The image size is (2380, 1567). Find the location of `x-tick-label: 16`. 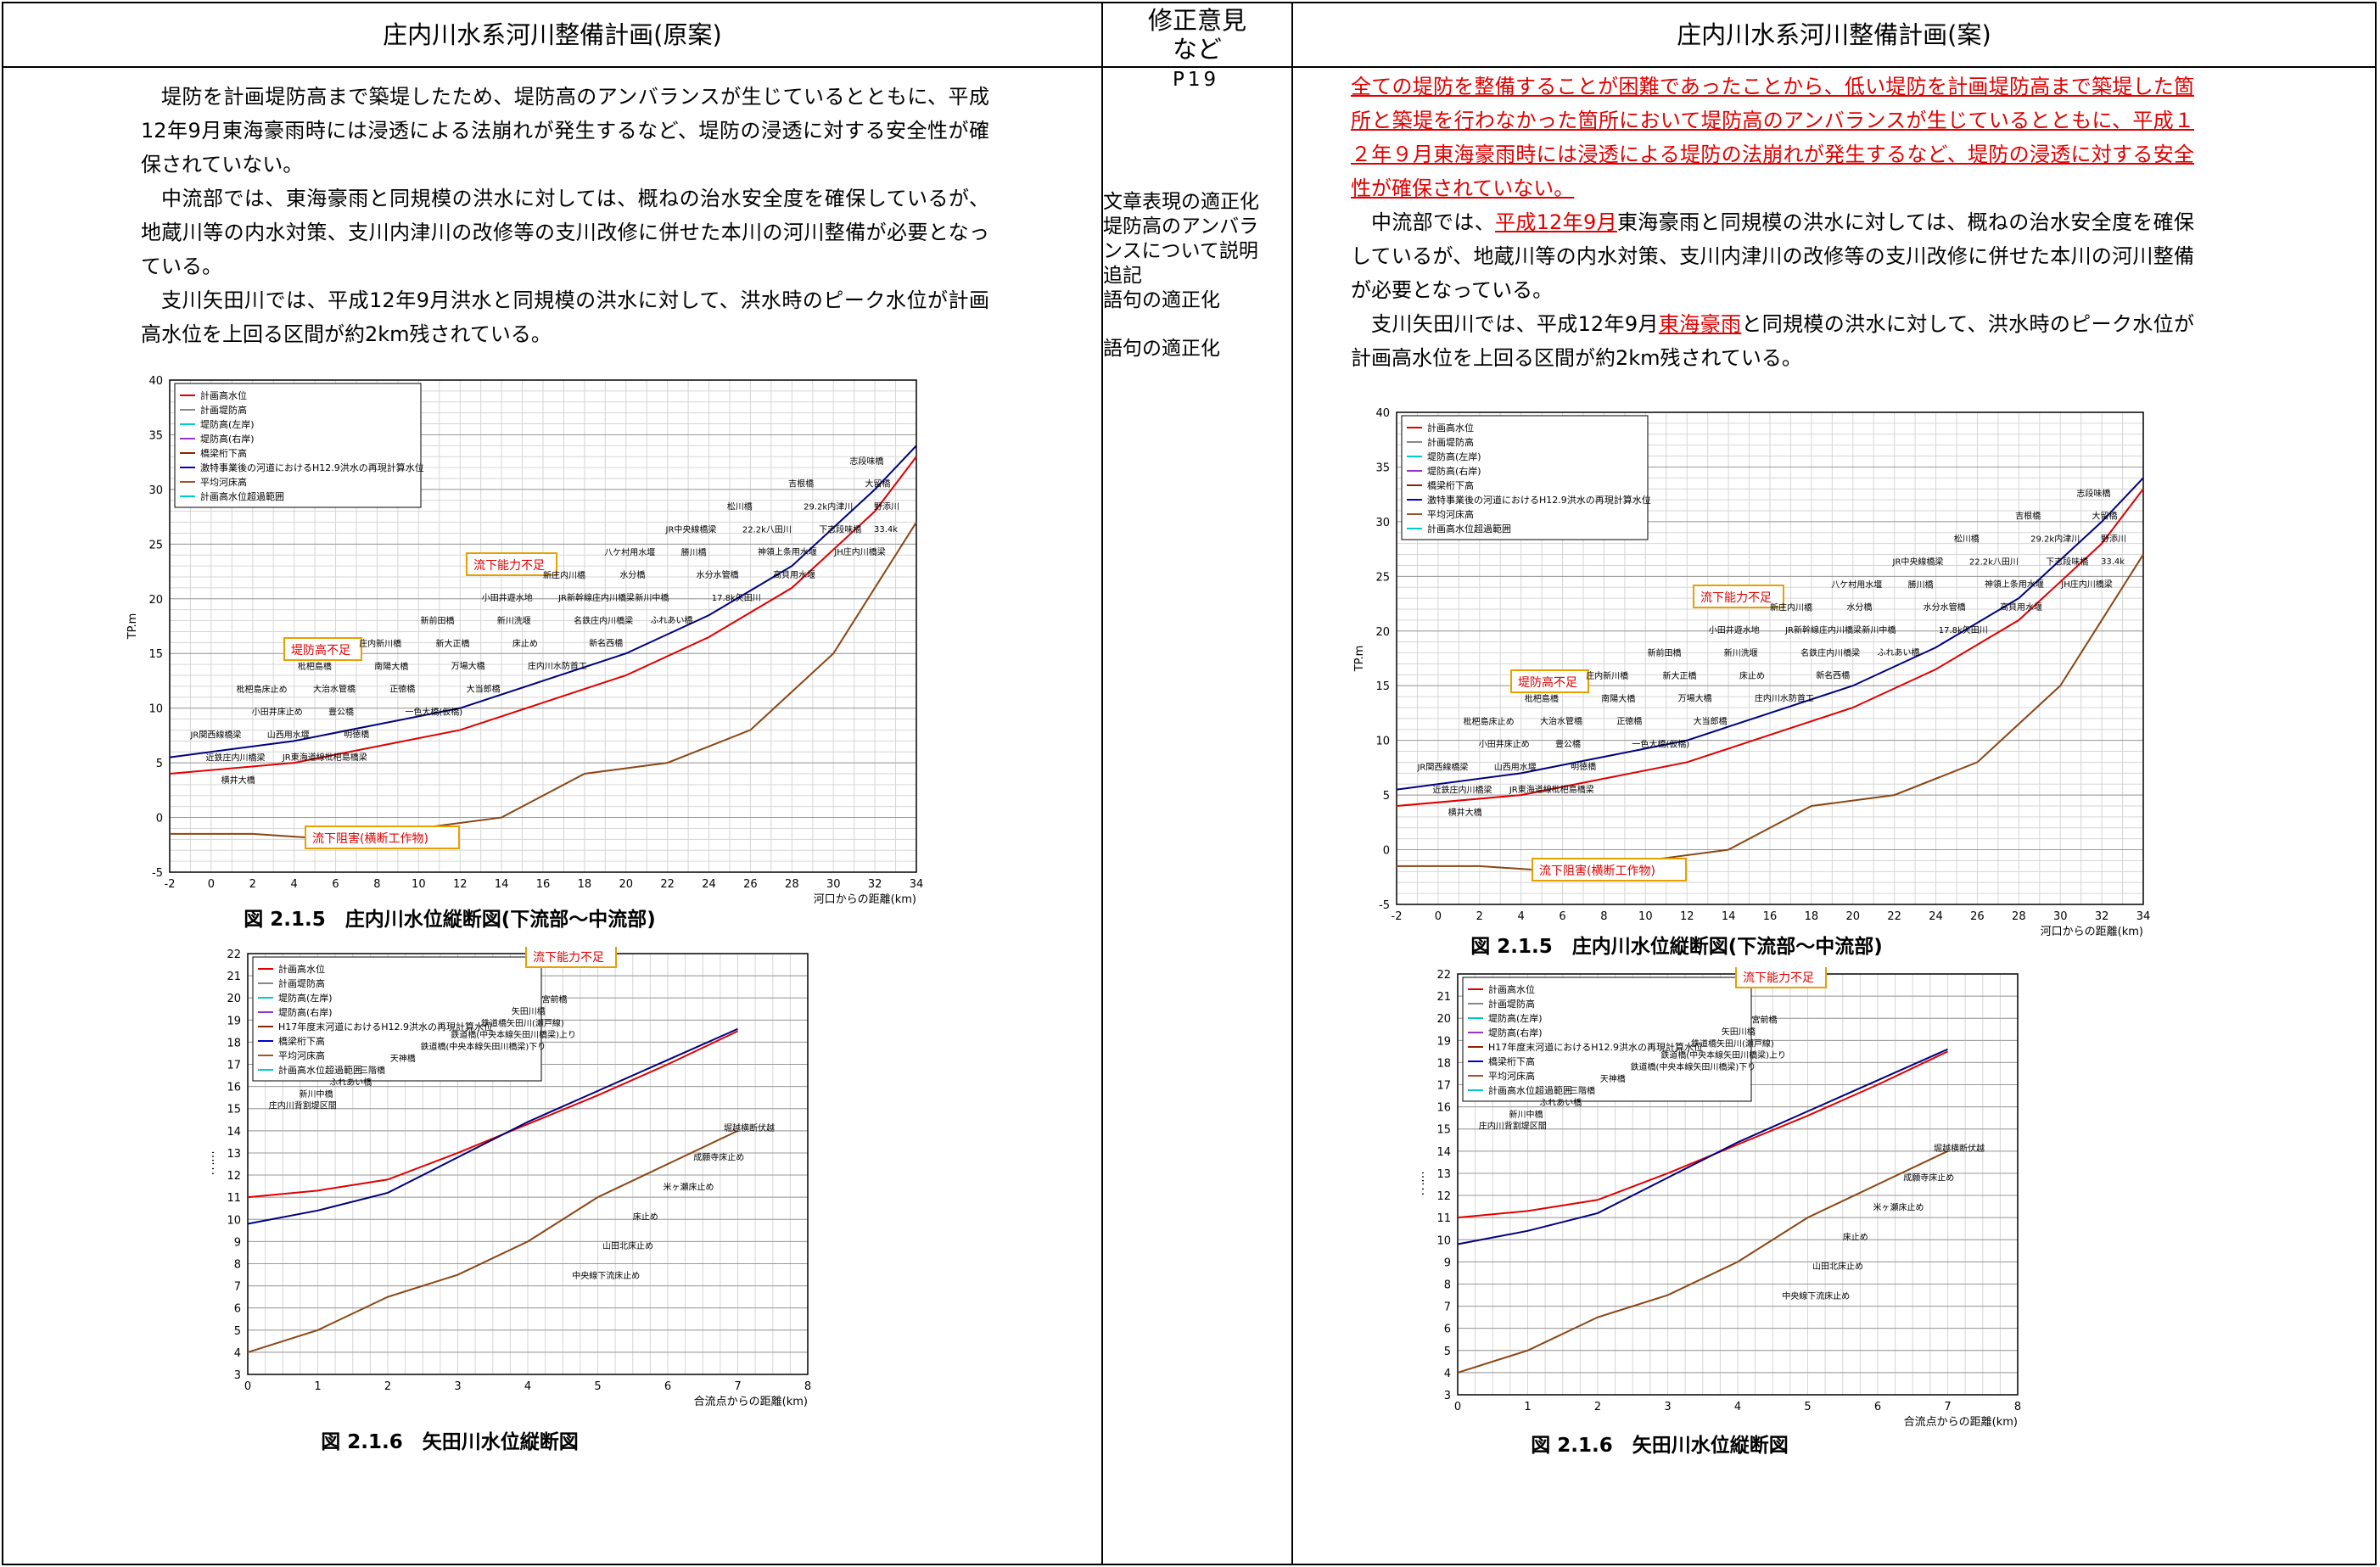

x-tick-label: 16 is located at coordinates (543, 884).